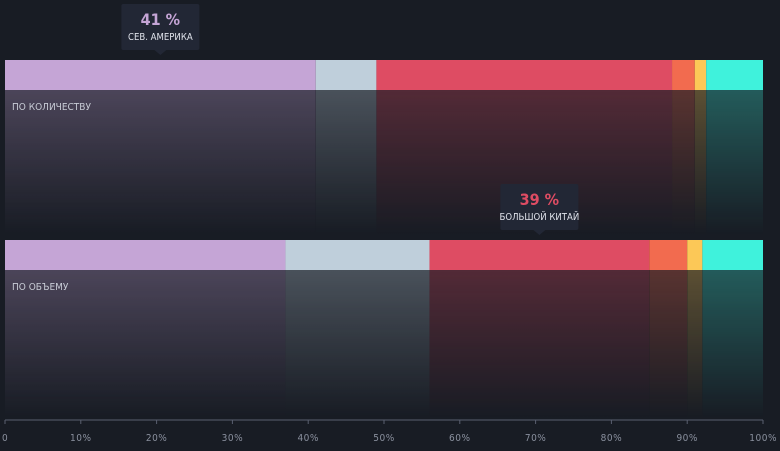  I want to click on tooltip: 39 % БОЛЬШОЙ КИТАЙ, so click(539, 209).